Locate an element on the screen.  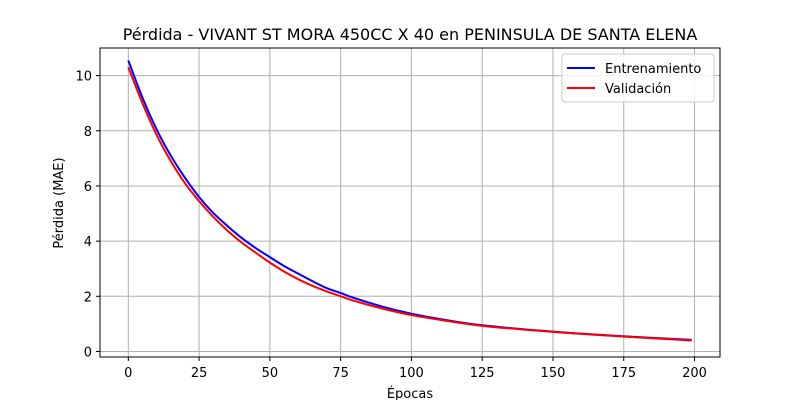
y-tick-label: 8 is located at coordinates (88, 132).